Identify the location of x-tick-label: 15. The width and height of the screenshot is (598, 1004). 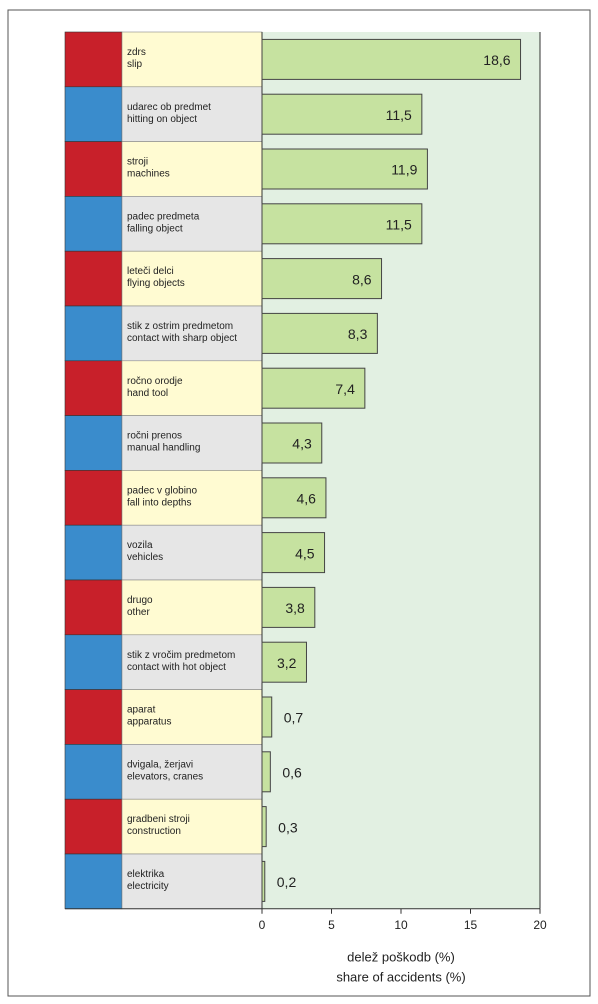
(471, 925).